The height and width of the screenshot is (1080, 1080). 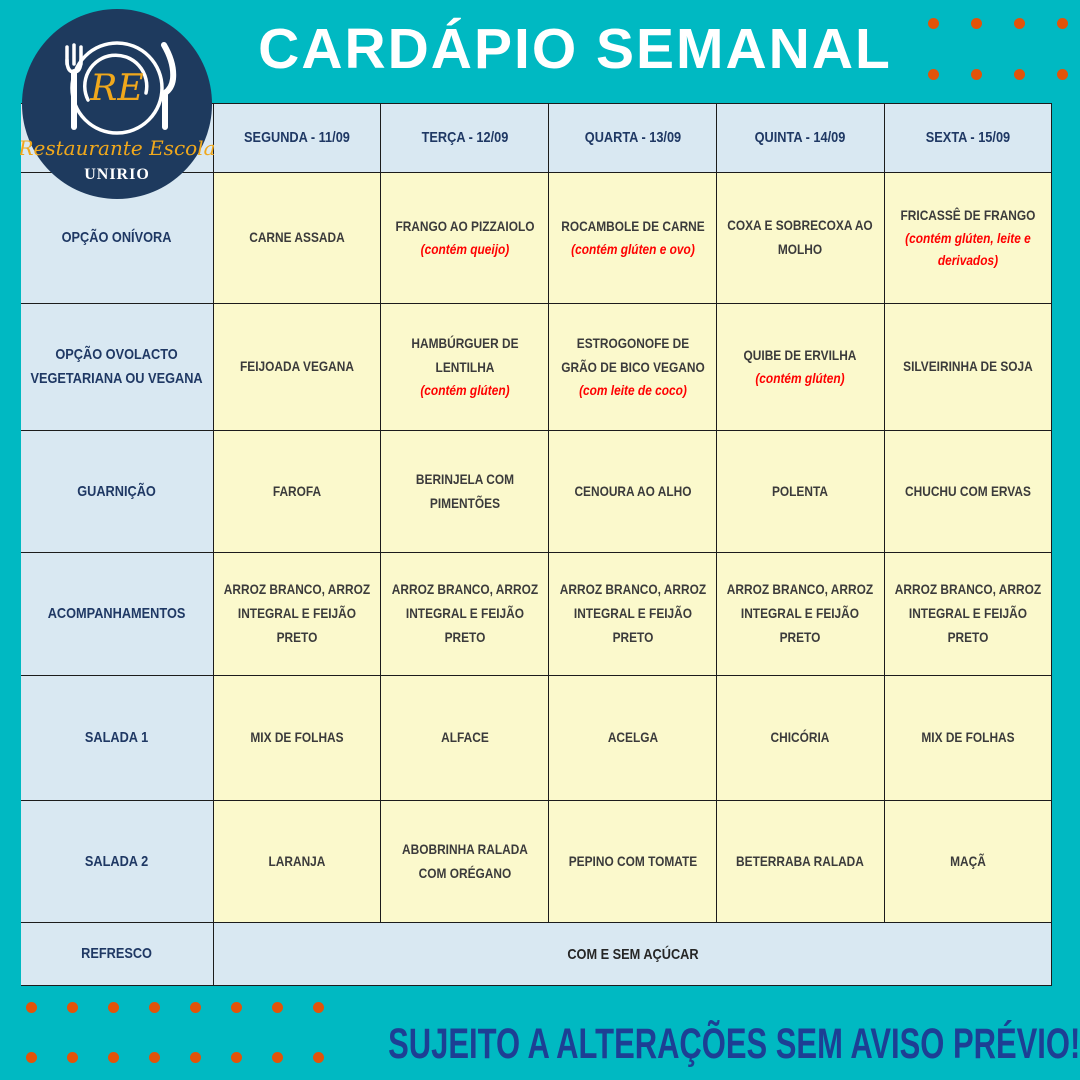 I want to click on menu-item-text: ACELGA, so click(x=632, y=737).